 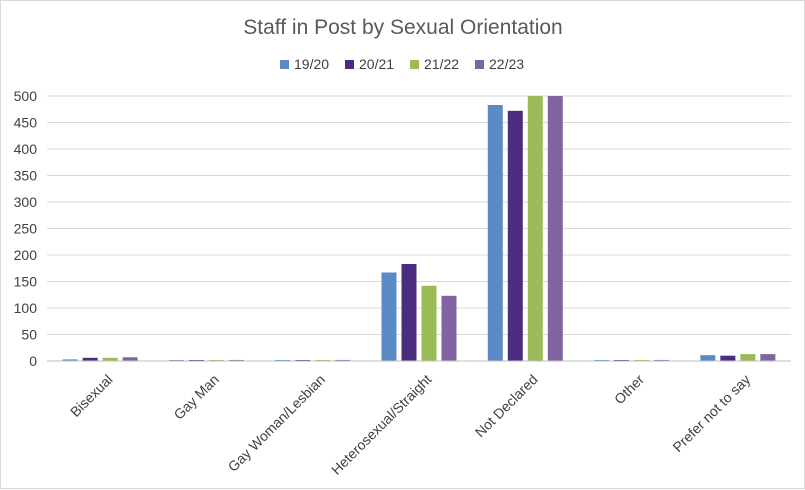 I want to click on legend-item: 21/22, so click(x=434, y=64).